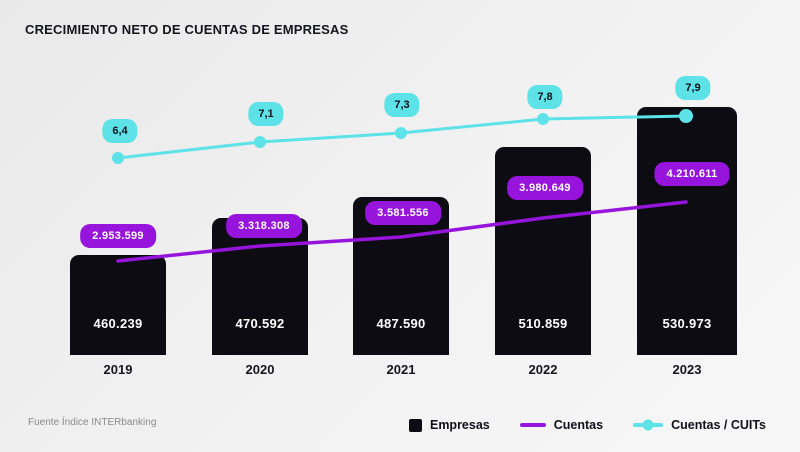 This screenshot has height=452, width=800. I want to click on cuentas-badge-2019: 2.953.599, so click(118, 236).